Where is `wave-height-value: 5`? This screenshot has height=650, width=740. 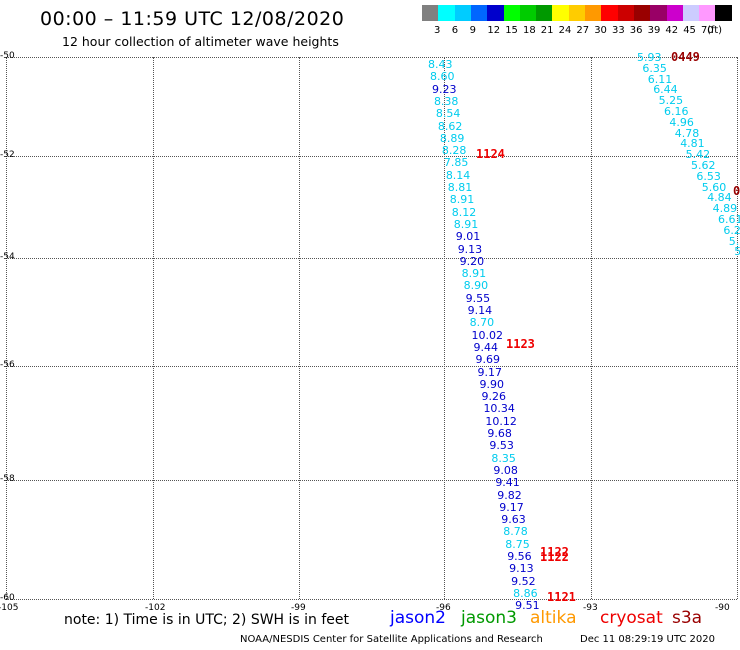
wave-height-value: 5 is located at coordinates (737, 252).